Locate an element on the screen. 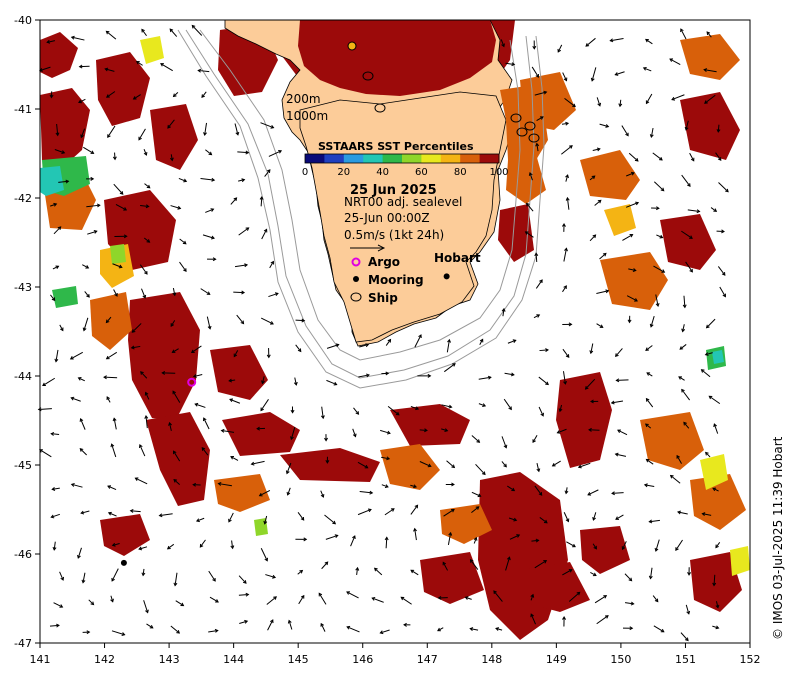  legend-frame is located at coordinates (402, 158).